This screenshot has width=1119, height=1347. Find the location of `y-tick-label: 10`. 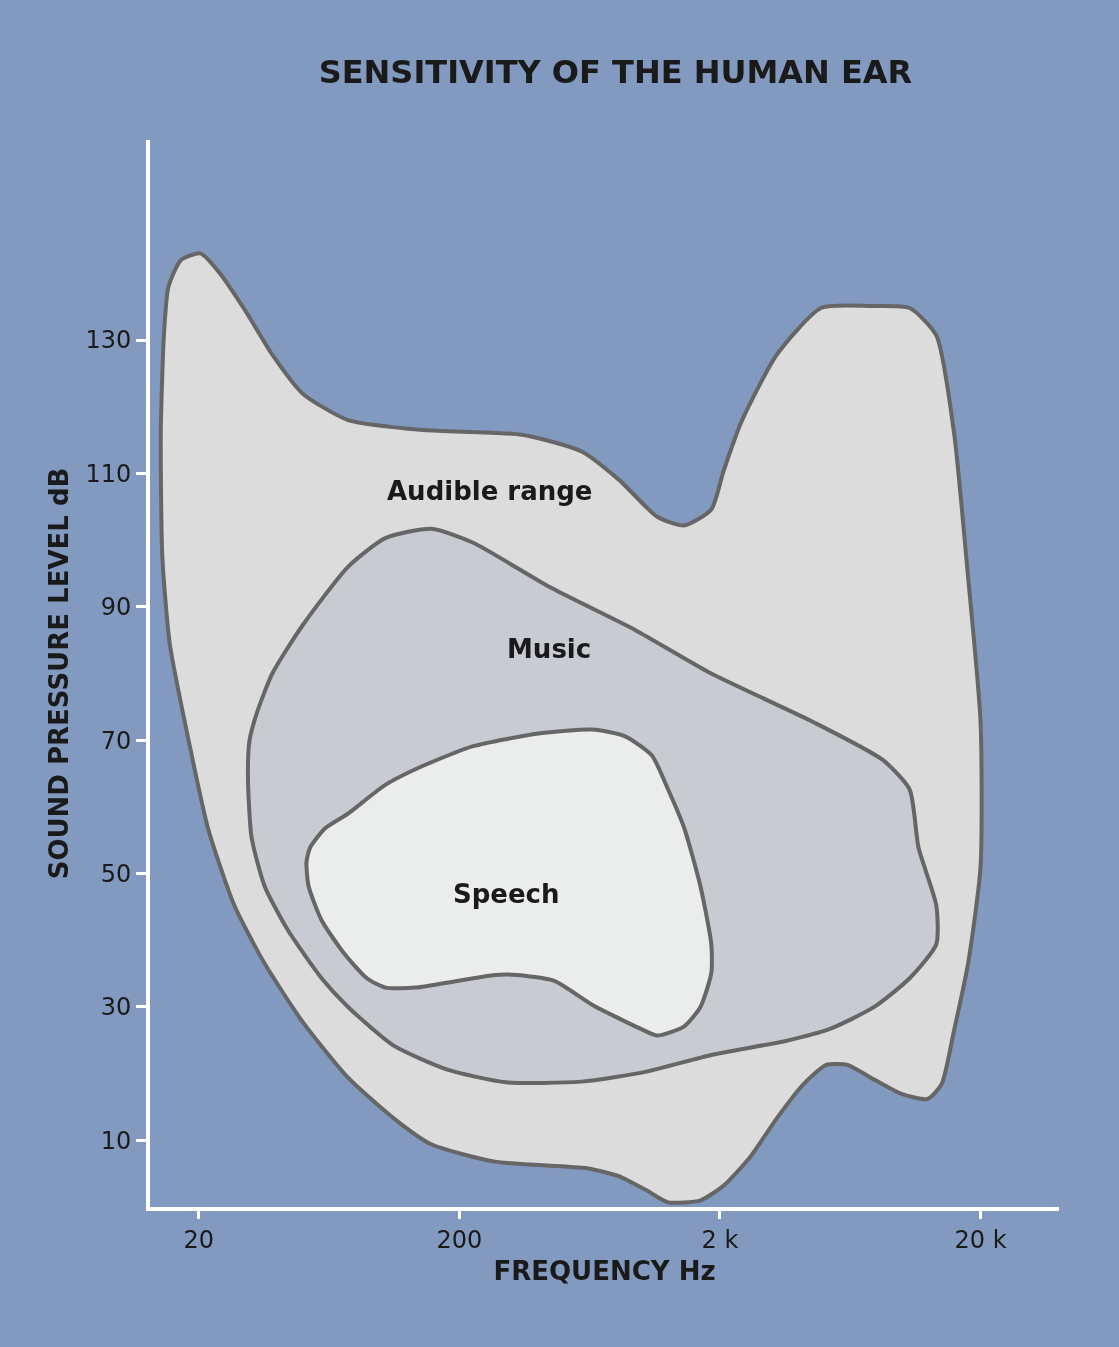

y-tick-label: 10 is located at coordinates (116, 1140).